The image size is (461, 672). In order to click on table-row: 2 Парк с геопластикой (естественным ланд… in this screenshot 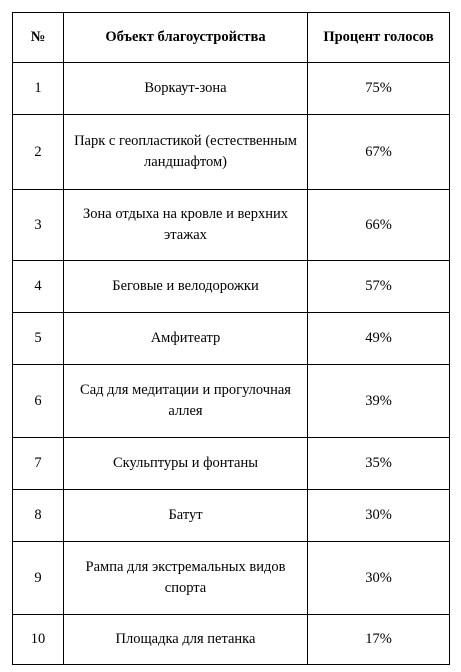, I will do `click(231, 152)`.